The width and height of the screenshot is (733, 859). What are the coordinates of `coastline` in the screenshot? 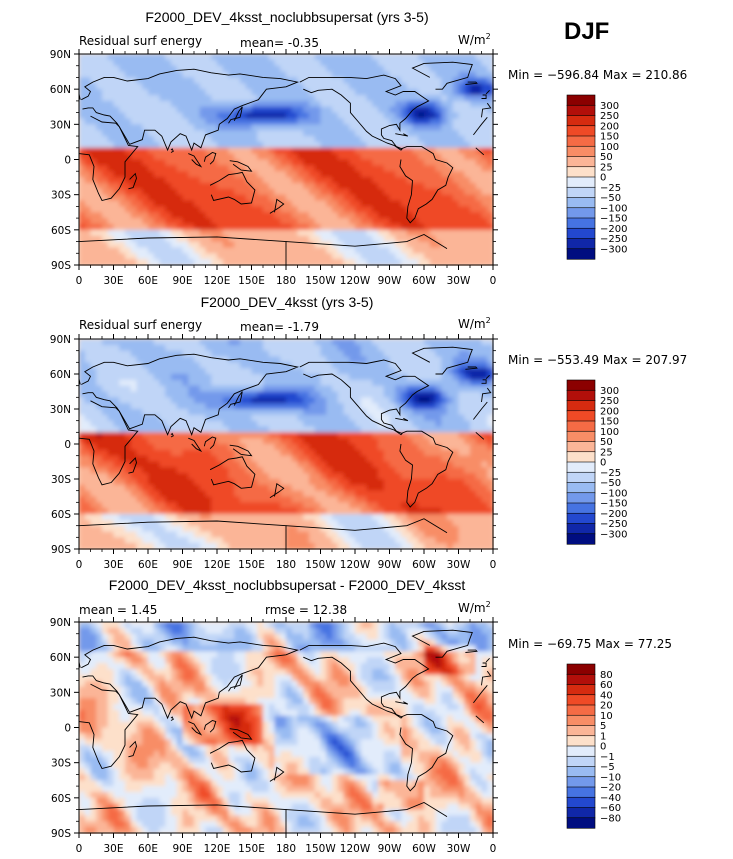 It's located at (108, 158).